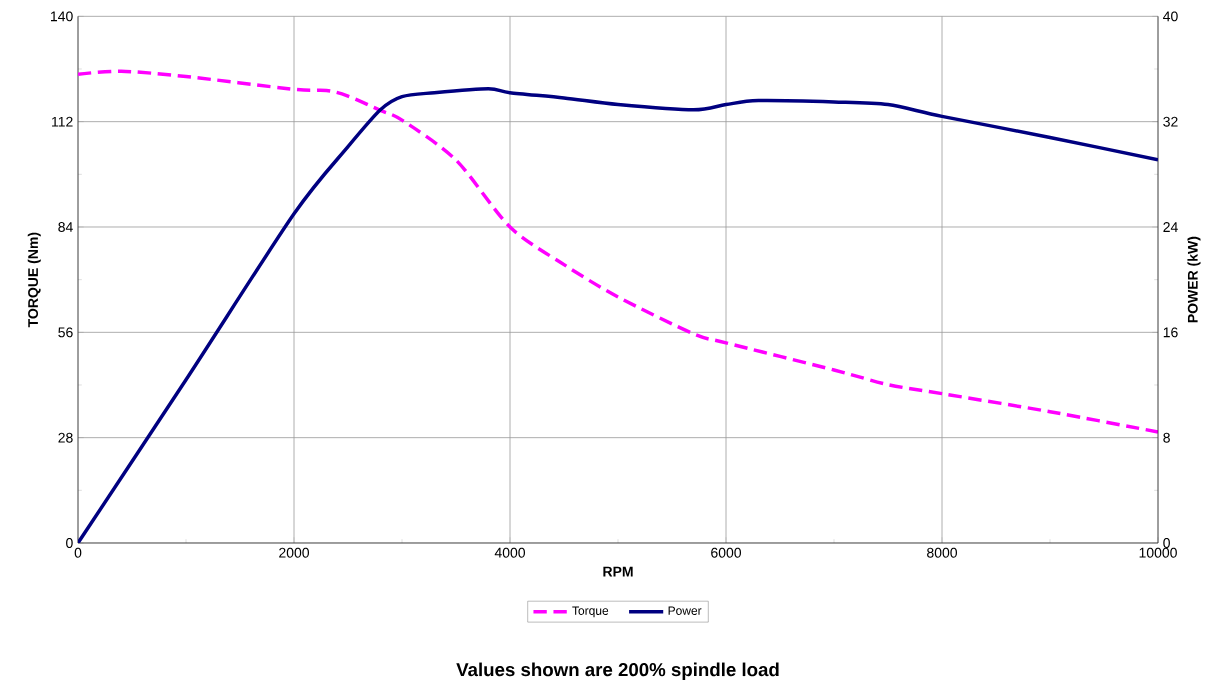 The height and width of the screenshot is (690, 1226). Describe the element at coordinates (34, 280) in the screenshot. I see `y-axis-title: TORQUE (Nm)` at that location.